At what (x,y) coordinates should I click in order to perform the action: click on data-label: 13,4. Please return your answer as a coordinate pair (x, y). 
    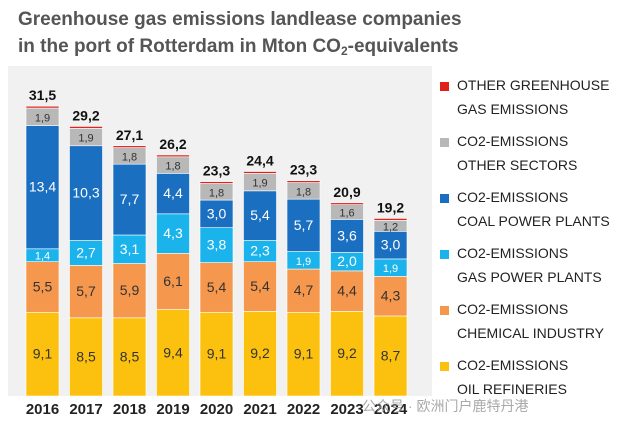
    Looking at the image, I should click on (42, 187).